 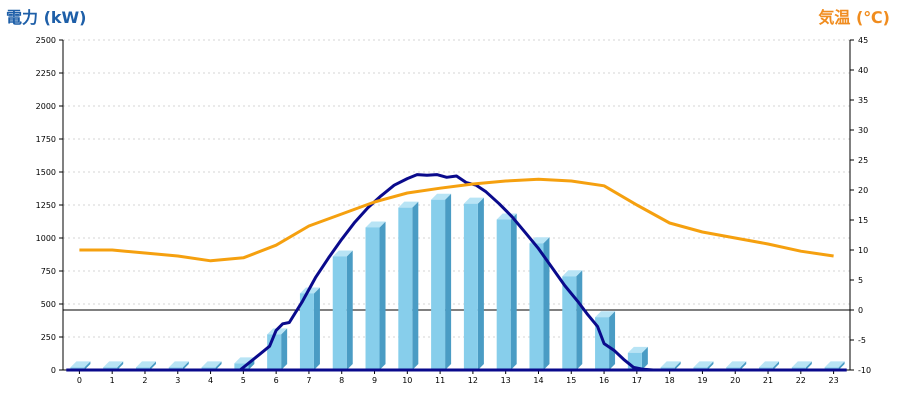 What do you see at coordinates (670, 380) in the screenshot?
I see `x-tick-label-18: 18` at bounding box center [670, 380].